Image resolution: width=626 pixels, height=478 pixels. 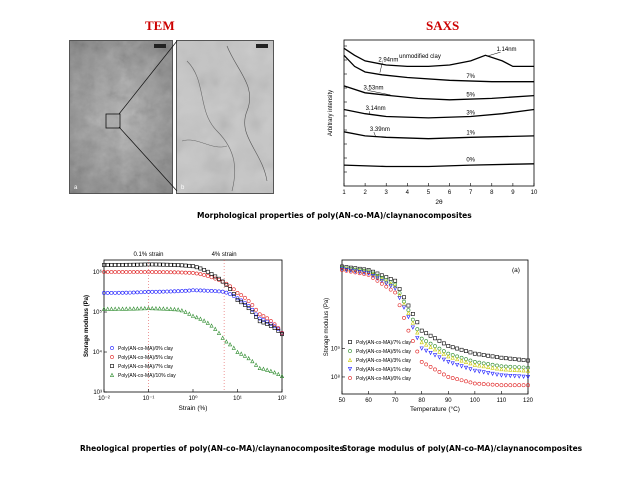 I want to click on saxs-xtick-label: 9, so click(x=513, y=193).